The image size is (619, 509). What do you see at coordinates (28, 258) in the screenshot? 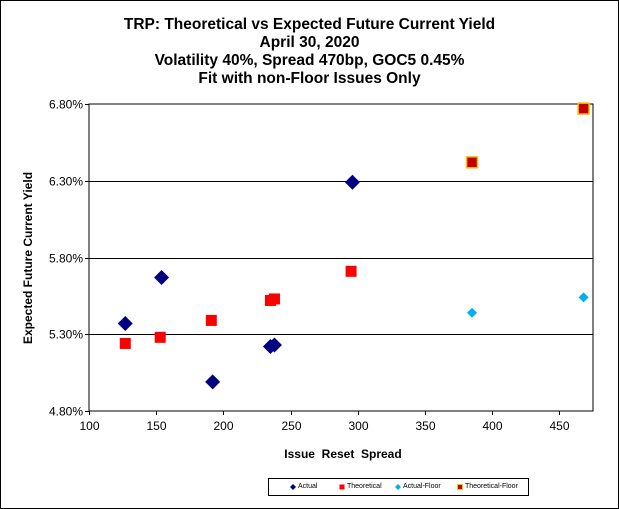
I see `y-axis-label: Expected Future Current Yield` at bounding box center [28, 258].